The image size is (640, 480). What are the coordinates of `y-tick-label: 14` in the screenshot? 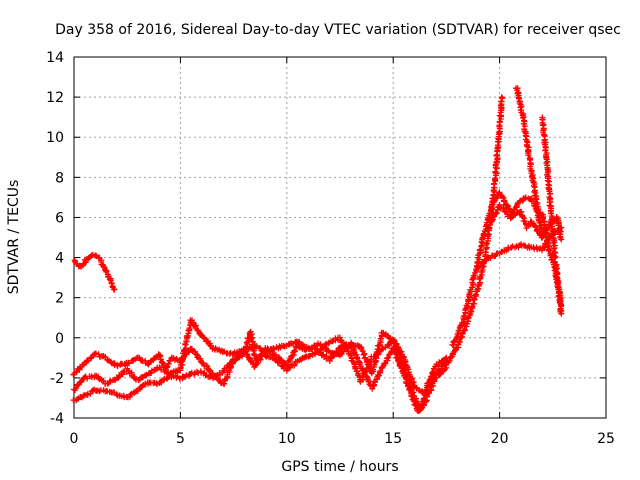 It's located at (55, 58).